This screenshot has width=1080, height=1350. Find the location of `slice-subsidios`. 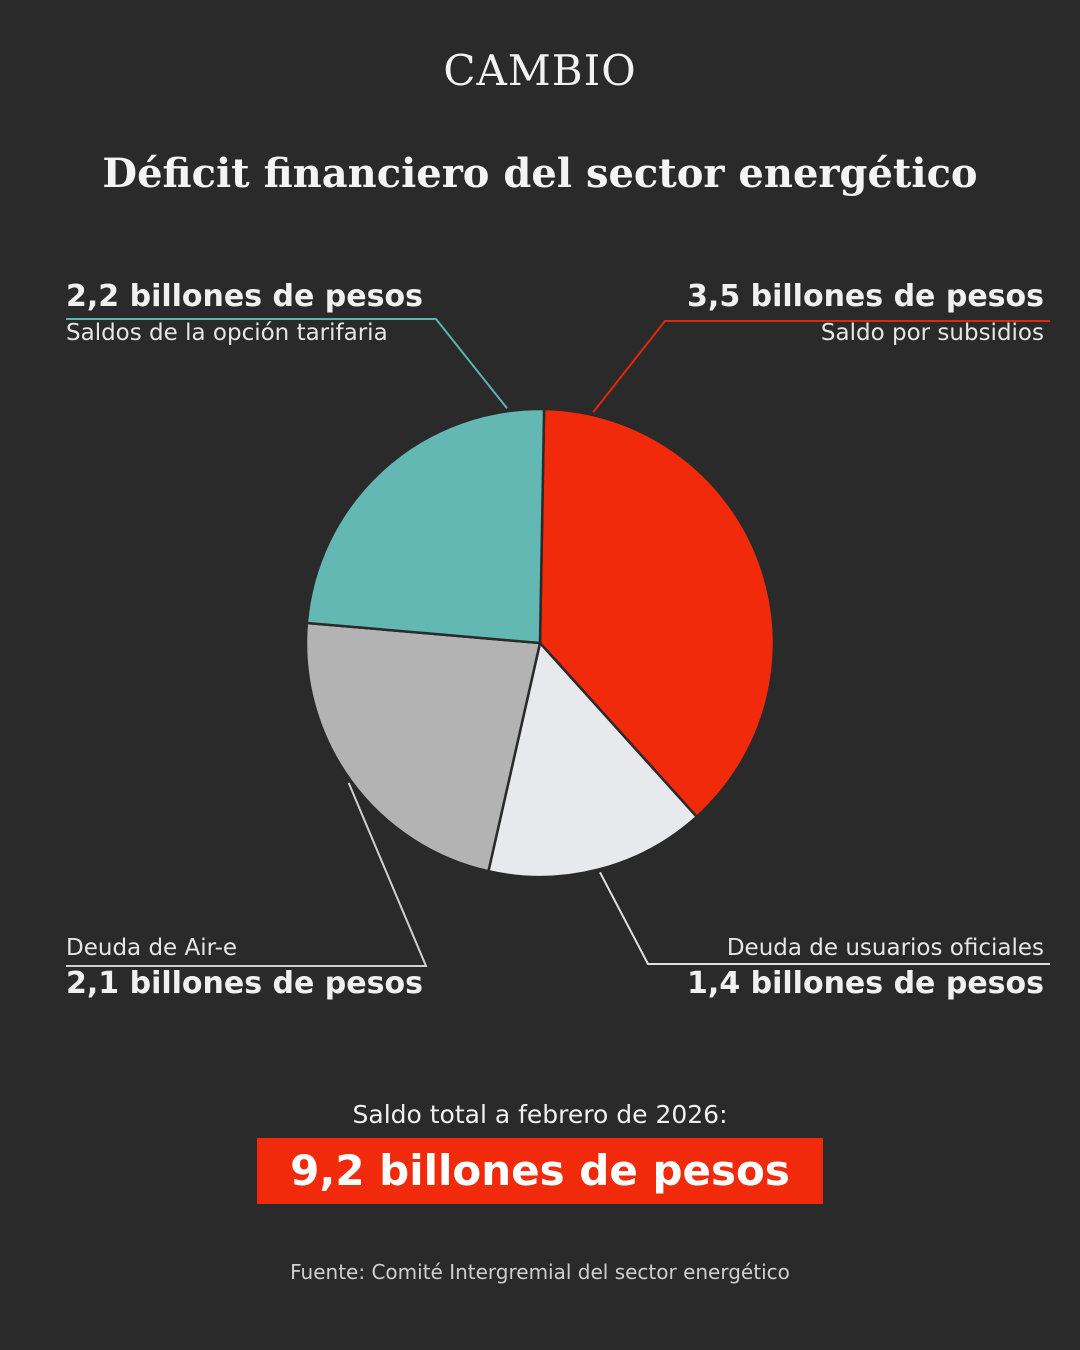

slice-subsidios is located at coordinates (657, 613).